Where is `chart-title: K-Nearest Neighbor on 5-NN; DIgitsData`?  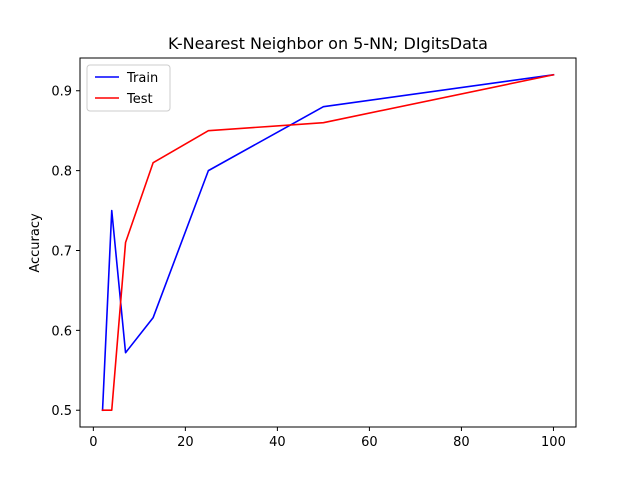
chart-title: K-Nearest Neighbor on 5-NN; DIgitsData is located at coordinates (328, 43).